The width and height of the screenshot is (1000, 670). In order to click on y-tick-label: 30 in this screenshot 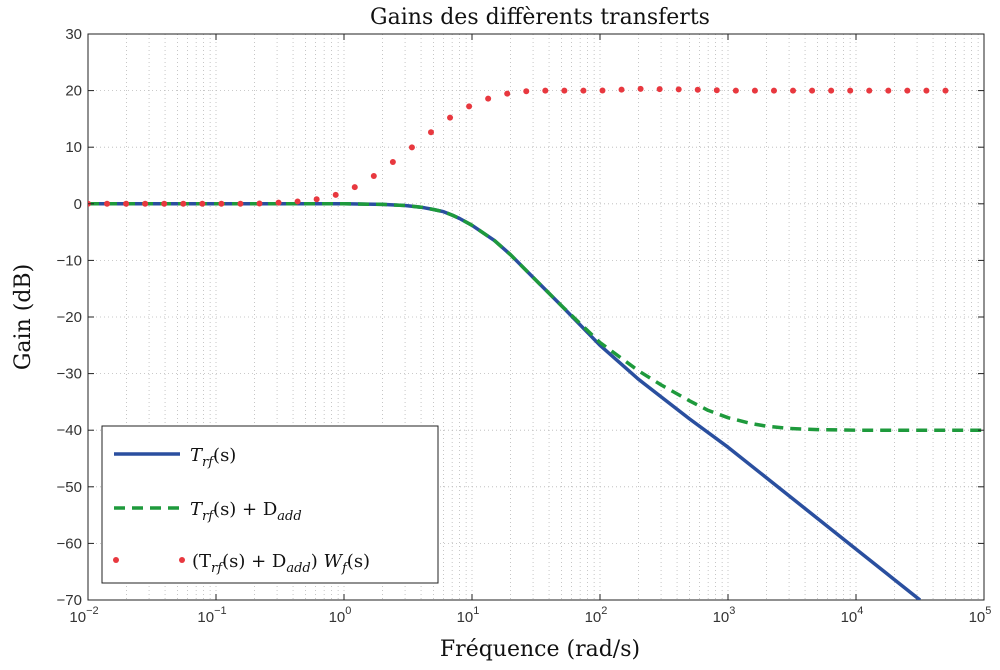, I will do `click(73, 34)`.